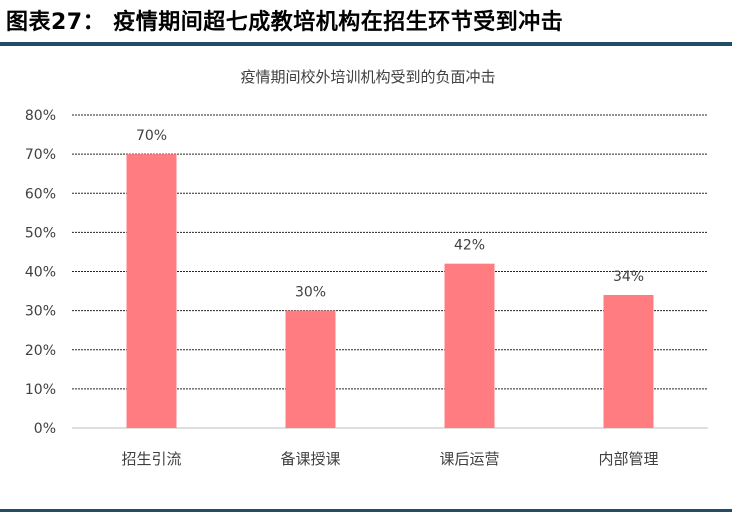  I want to click on top-divider, so click(366, 44).